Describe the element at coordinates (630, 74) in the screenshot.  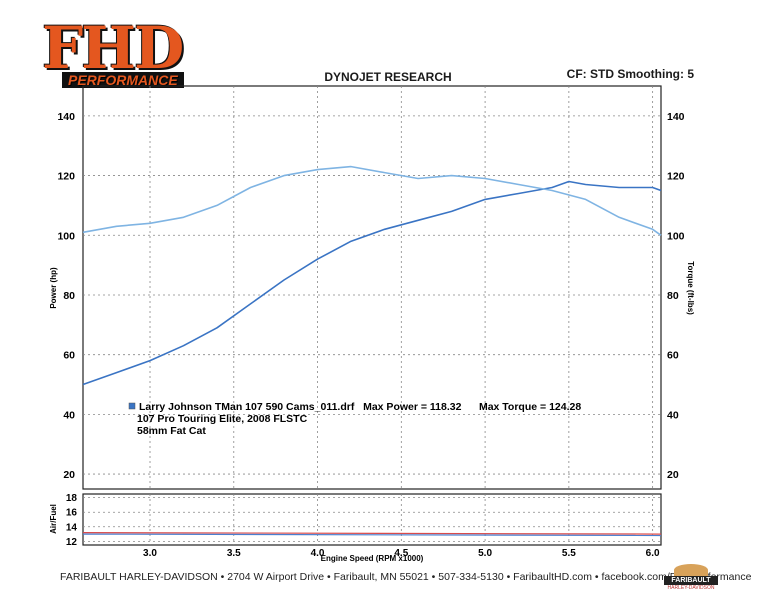
I see `cf-smoothing-label: CF: STD Smoothing: 5` at that location.